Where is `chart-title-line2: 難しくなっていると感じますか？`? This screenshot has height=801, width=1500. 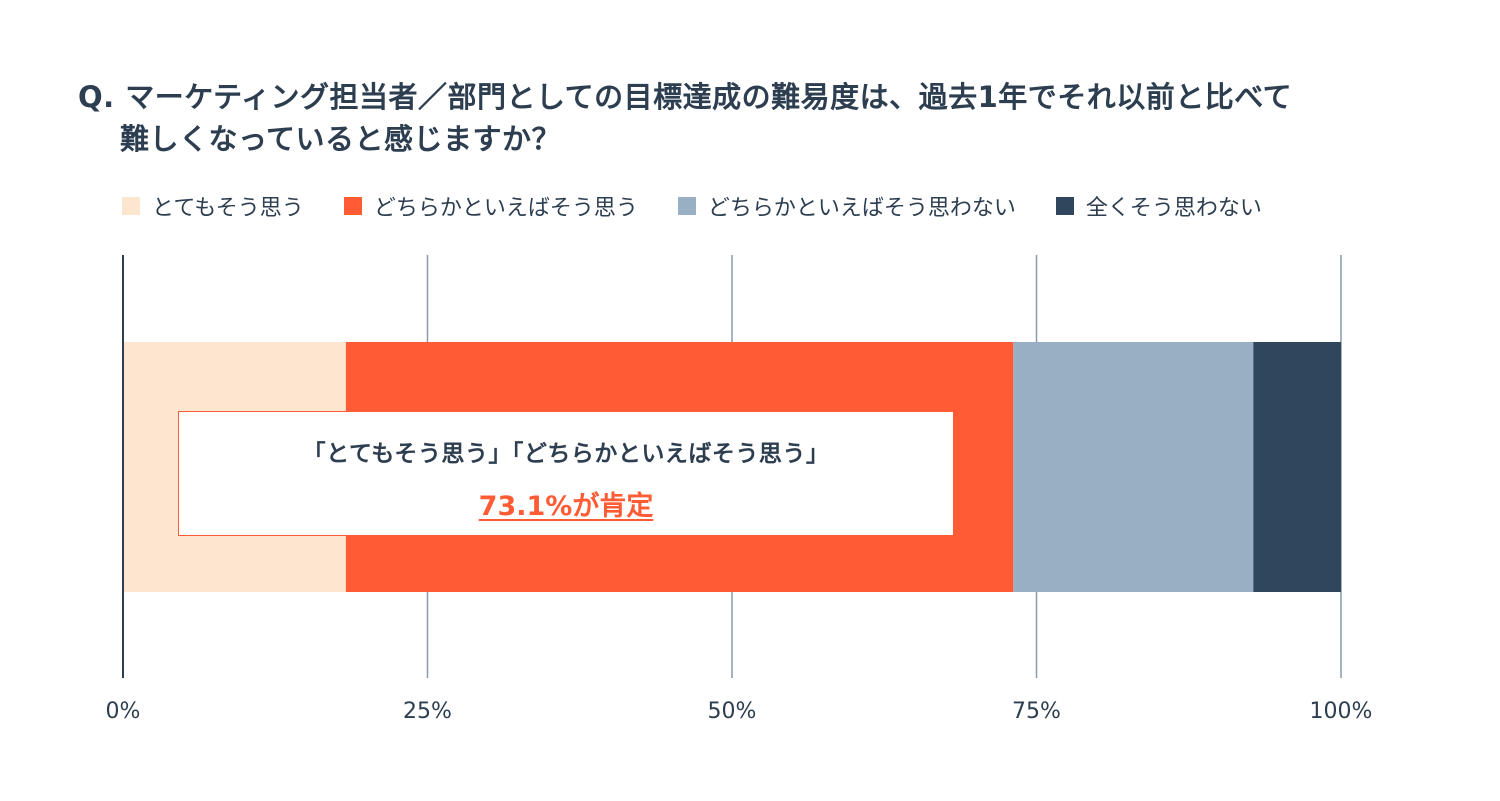
chart-title-line2: 難しくなっていると感じますか？ is located at coordinates (341, 139).